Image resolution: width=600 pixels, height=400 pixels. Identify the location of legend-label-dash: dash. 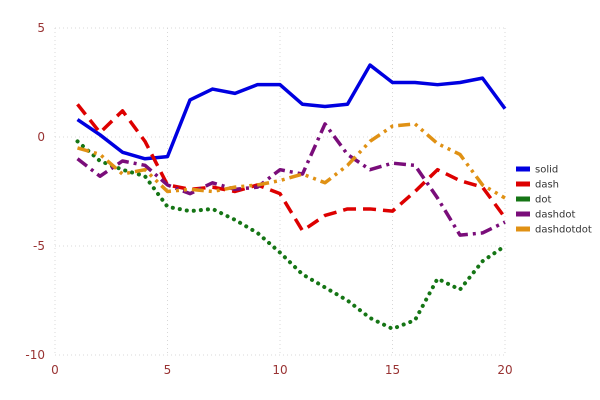
(547, 185).